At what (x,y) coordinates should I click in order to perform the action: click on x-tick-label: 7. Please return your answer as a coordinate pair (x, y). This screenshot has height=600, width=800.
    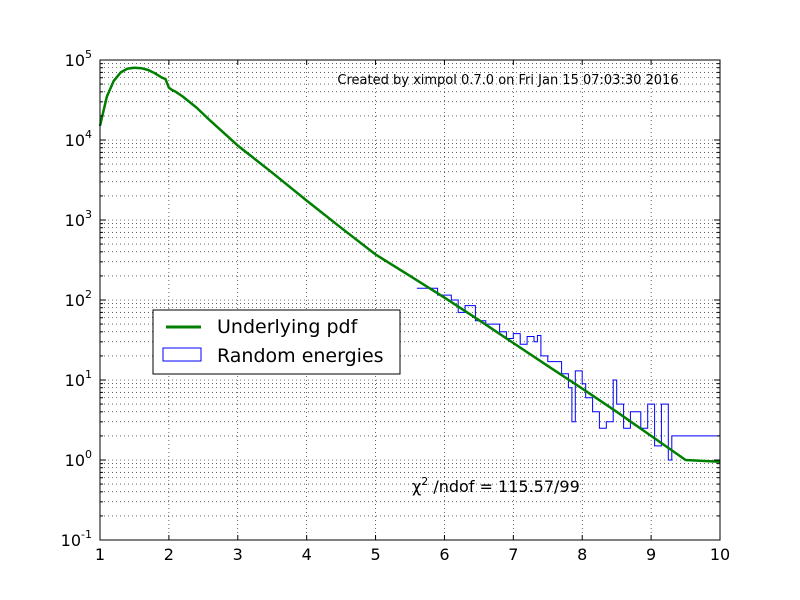
    Looking at the image, I should click on (513, 554).